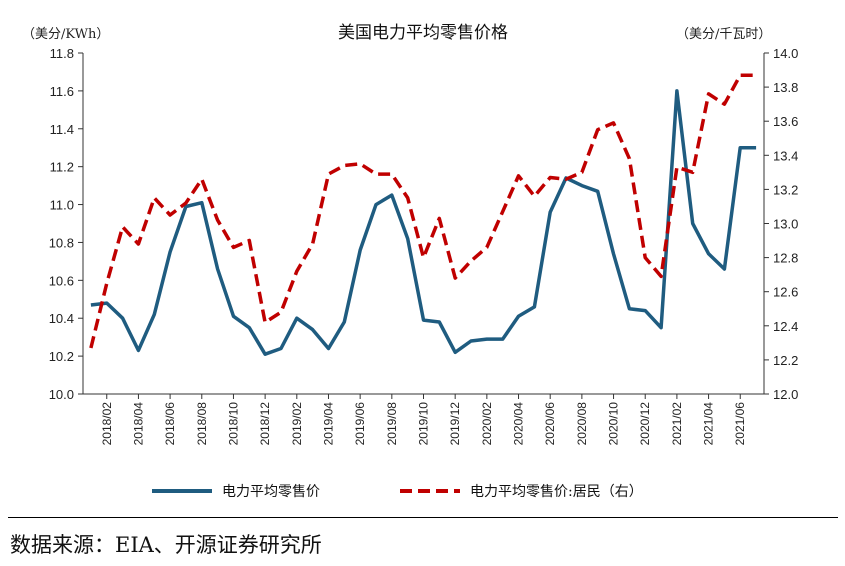 Image resolution: width=845 pixels, height=566 pixels. Describe the element at coordinates (265, 424) in the screenshot. I see `x-tick-label: 2018/12` at that location.